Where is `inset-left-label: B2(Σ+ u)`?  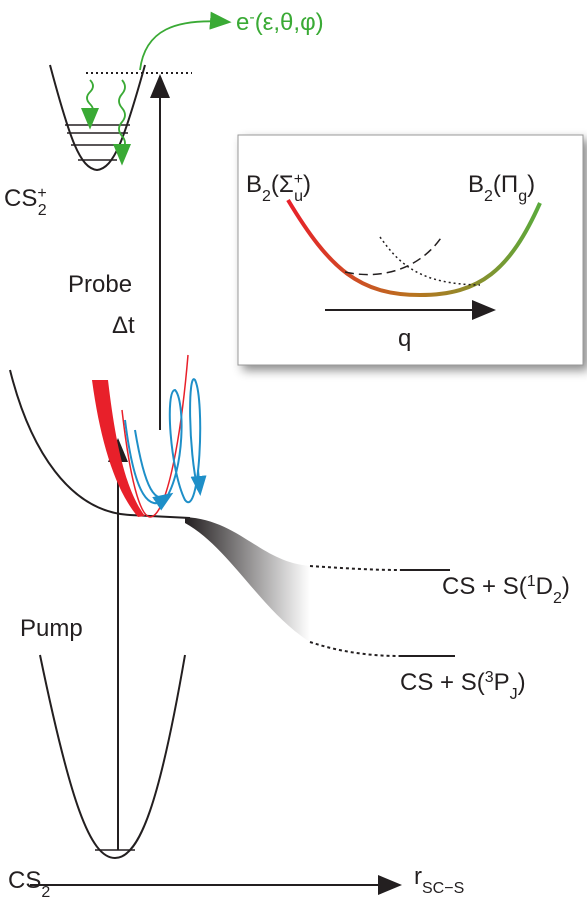
inset-left-label: B2(Σ+ u) is located at coordinates (278, 188).